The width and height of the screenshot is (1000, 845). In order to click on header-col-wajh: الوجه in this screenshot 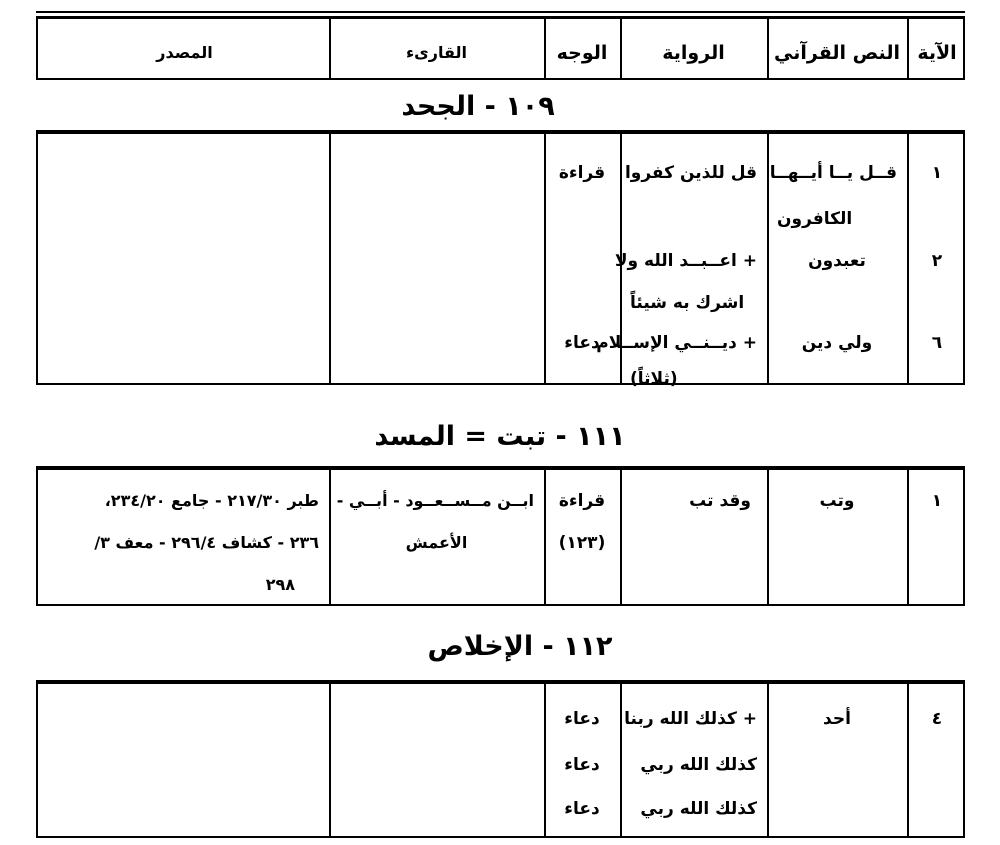, I will do `click(582, 53)`.